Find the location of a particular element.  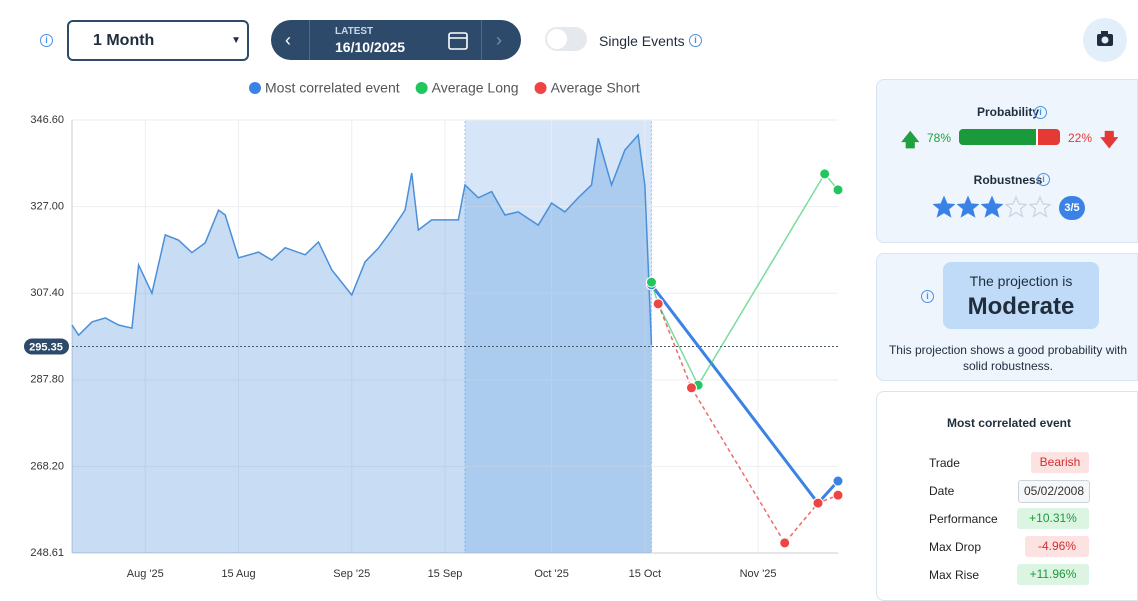

legend-label: Average Long is located at coordinates (475, 88).